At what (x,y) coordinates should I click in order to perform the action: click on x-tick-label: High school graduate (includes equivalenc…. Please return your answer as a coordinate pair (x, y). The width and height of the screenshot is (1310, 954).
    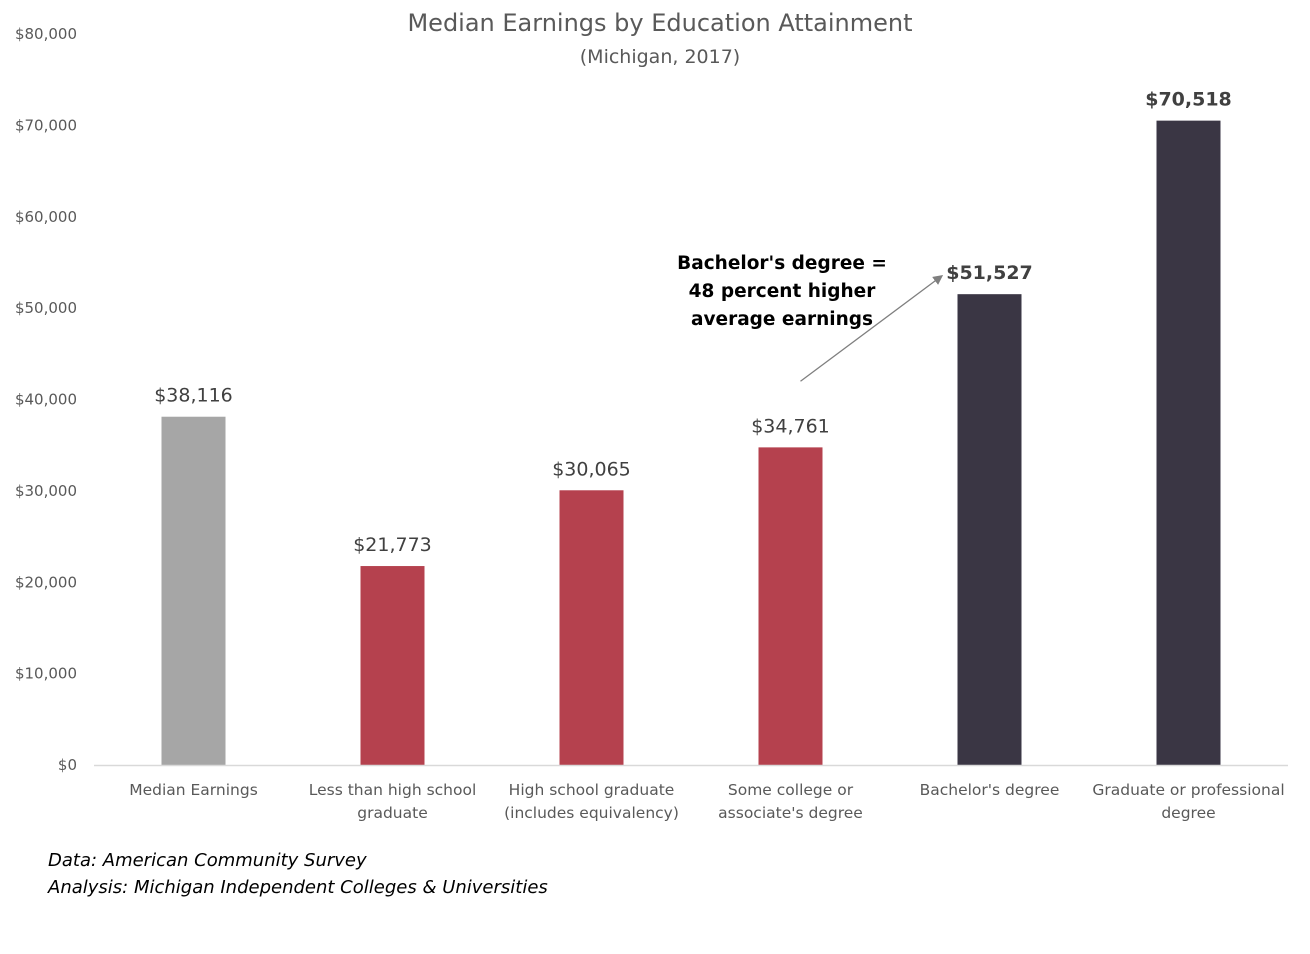
    Looking at the image, I should click on (591, 801).